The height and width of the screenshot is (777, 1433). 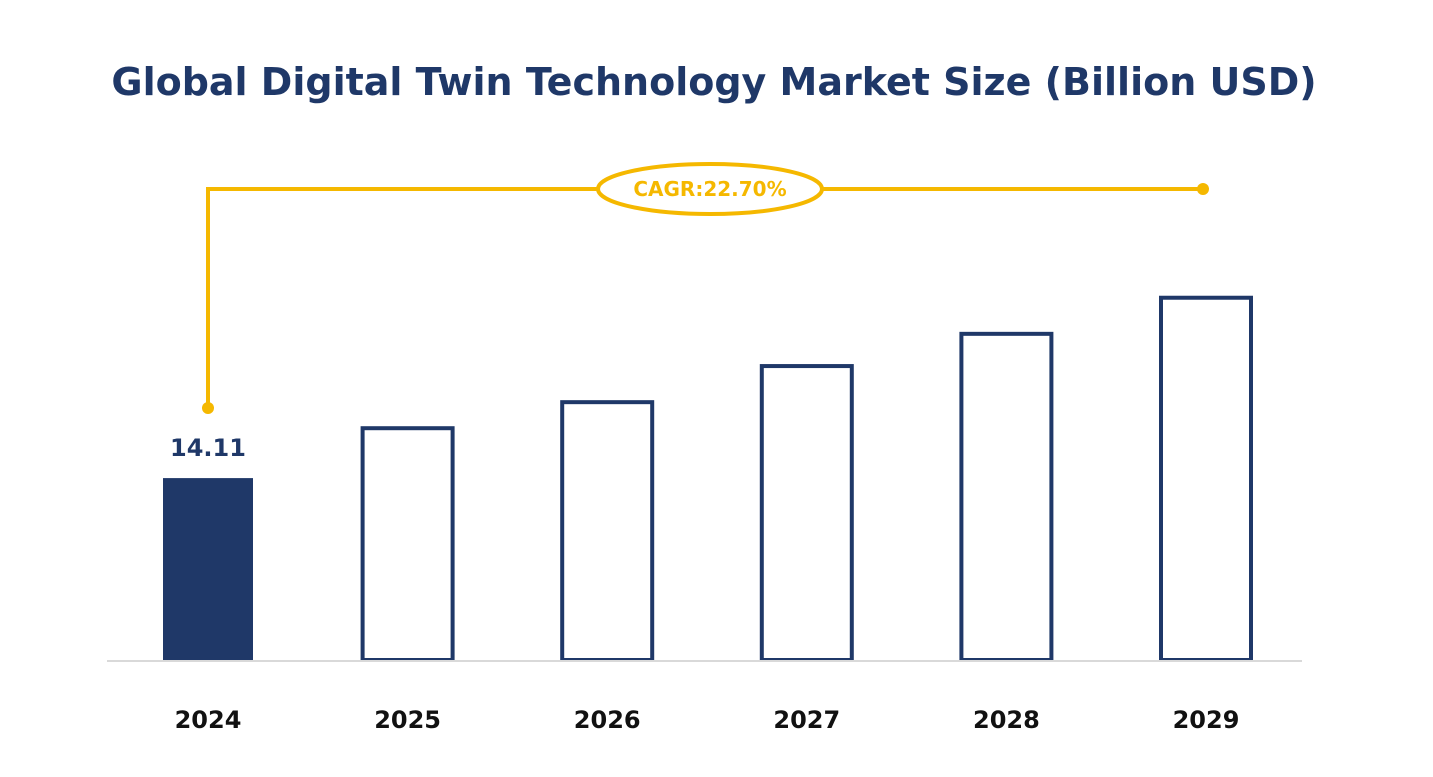 What do you see at coordinates (407, 544) in the screenshot?
I see `bar-2025` at bounding box center [407, 544].